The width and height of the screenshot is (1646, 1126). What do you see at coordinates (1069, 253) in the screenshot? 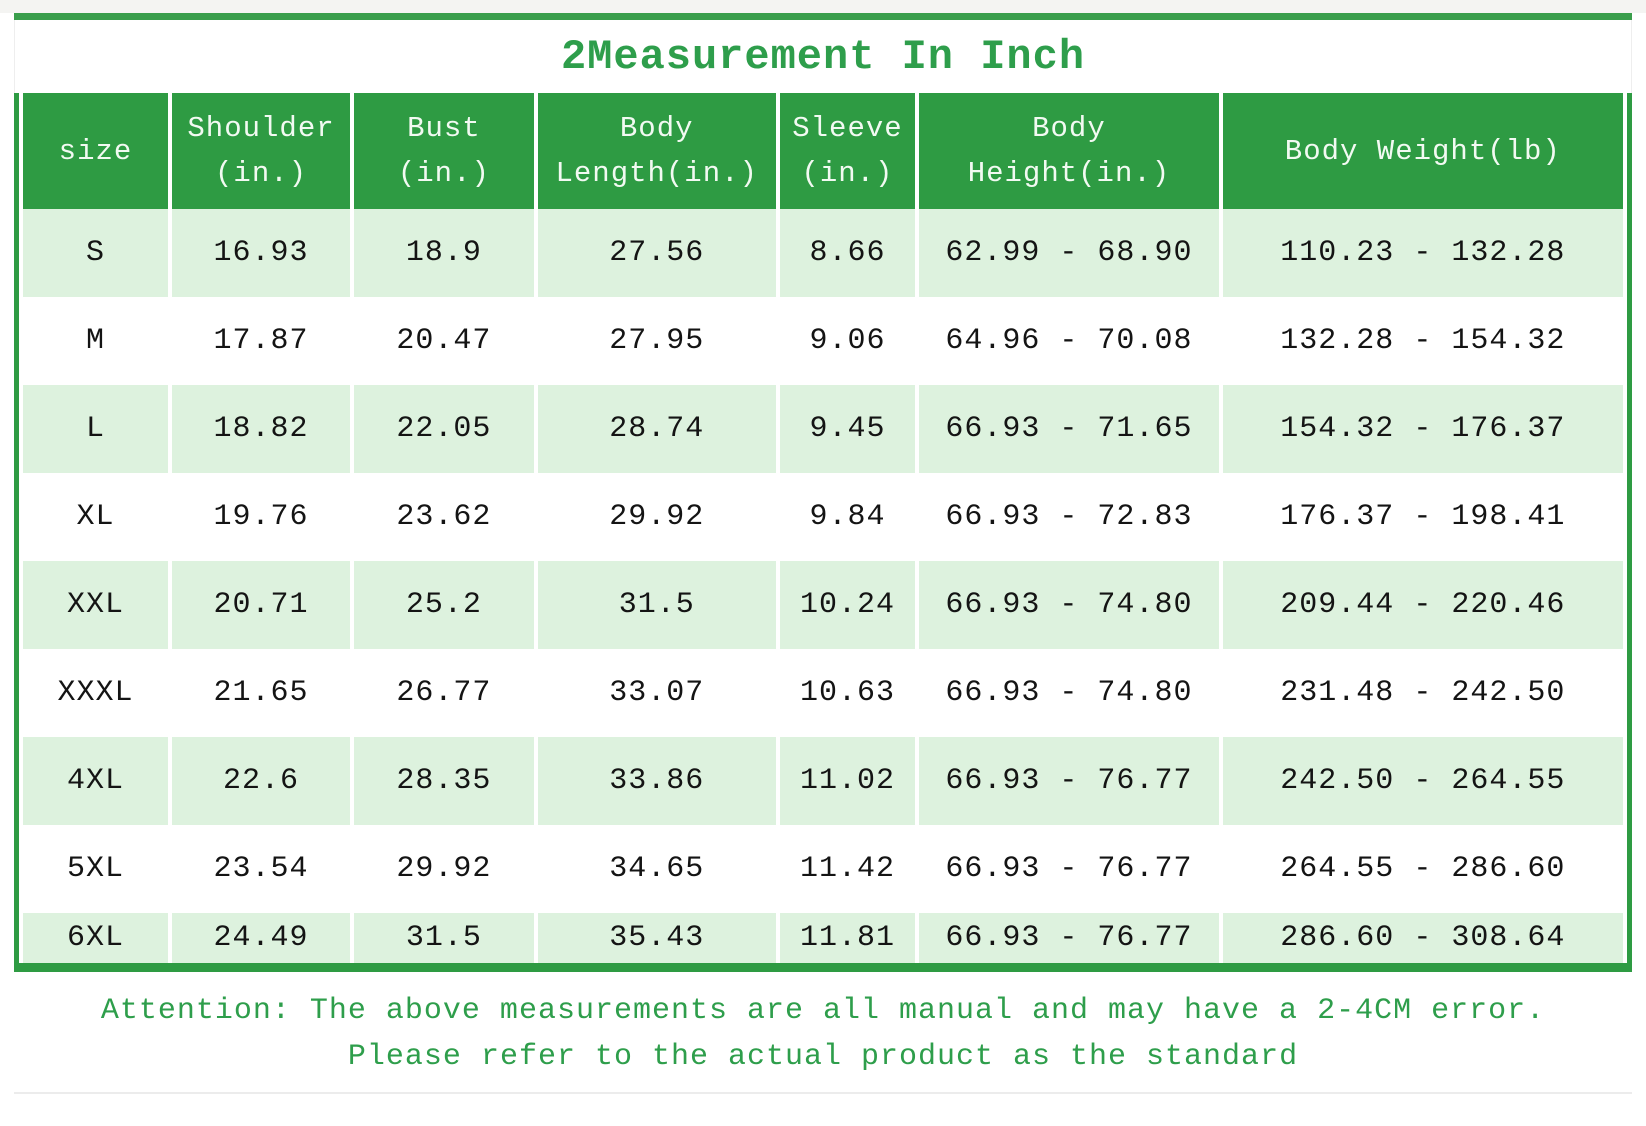
I see `measurement-cell: 62.99 - 68.90` at bounding box center [1069, 253].